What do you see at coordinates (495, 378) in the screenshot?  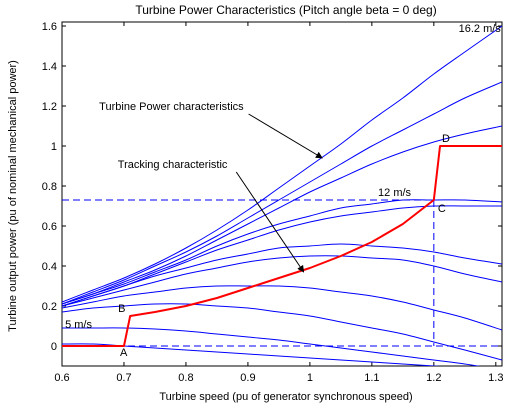 I see `x-tick-label: 1.3` at bounding box center [495, 378].